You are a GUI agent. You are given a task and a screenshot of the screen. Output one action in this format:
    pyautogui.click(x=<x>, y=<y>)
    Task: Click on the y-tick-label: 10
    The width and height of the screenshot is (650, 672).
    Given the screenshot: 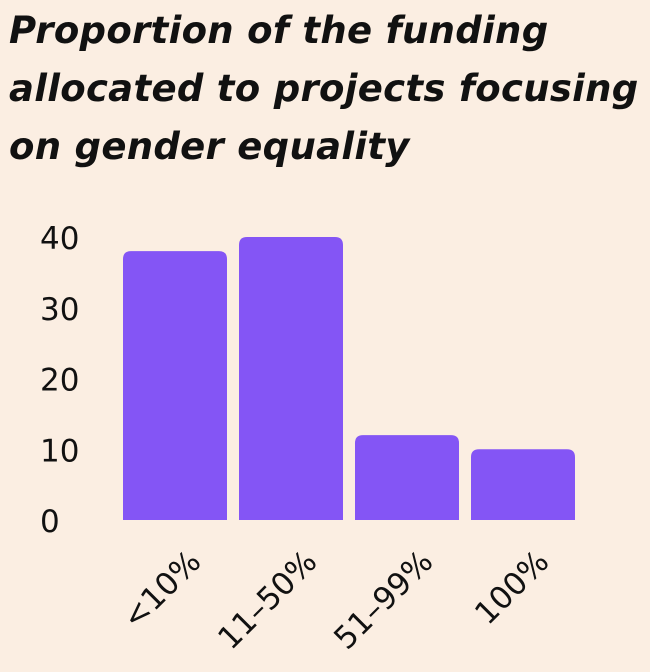 What is the action you would take?
    pyautogui.click(x=59, y=451)
    